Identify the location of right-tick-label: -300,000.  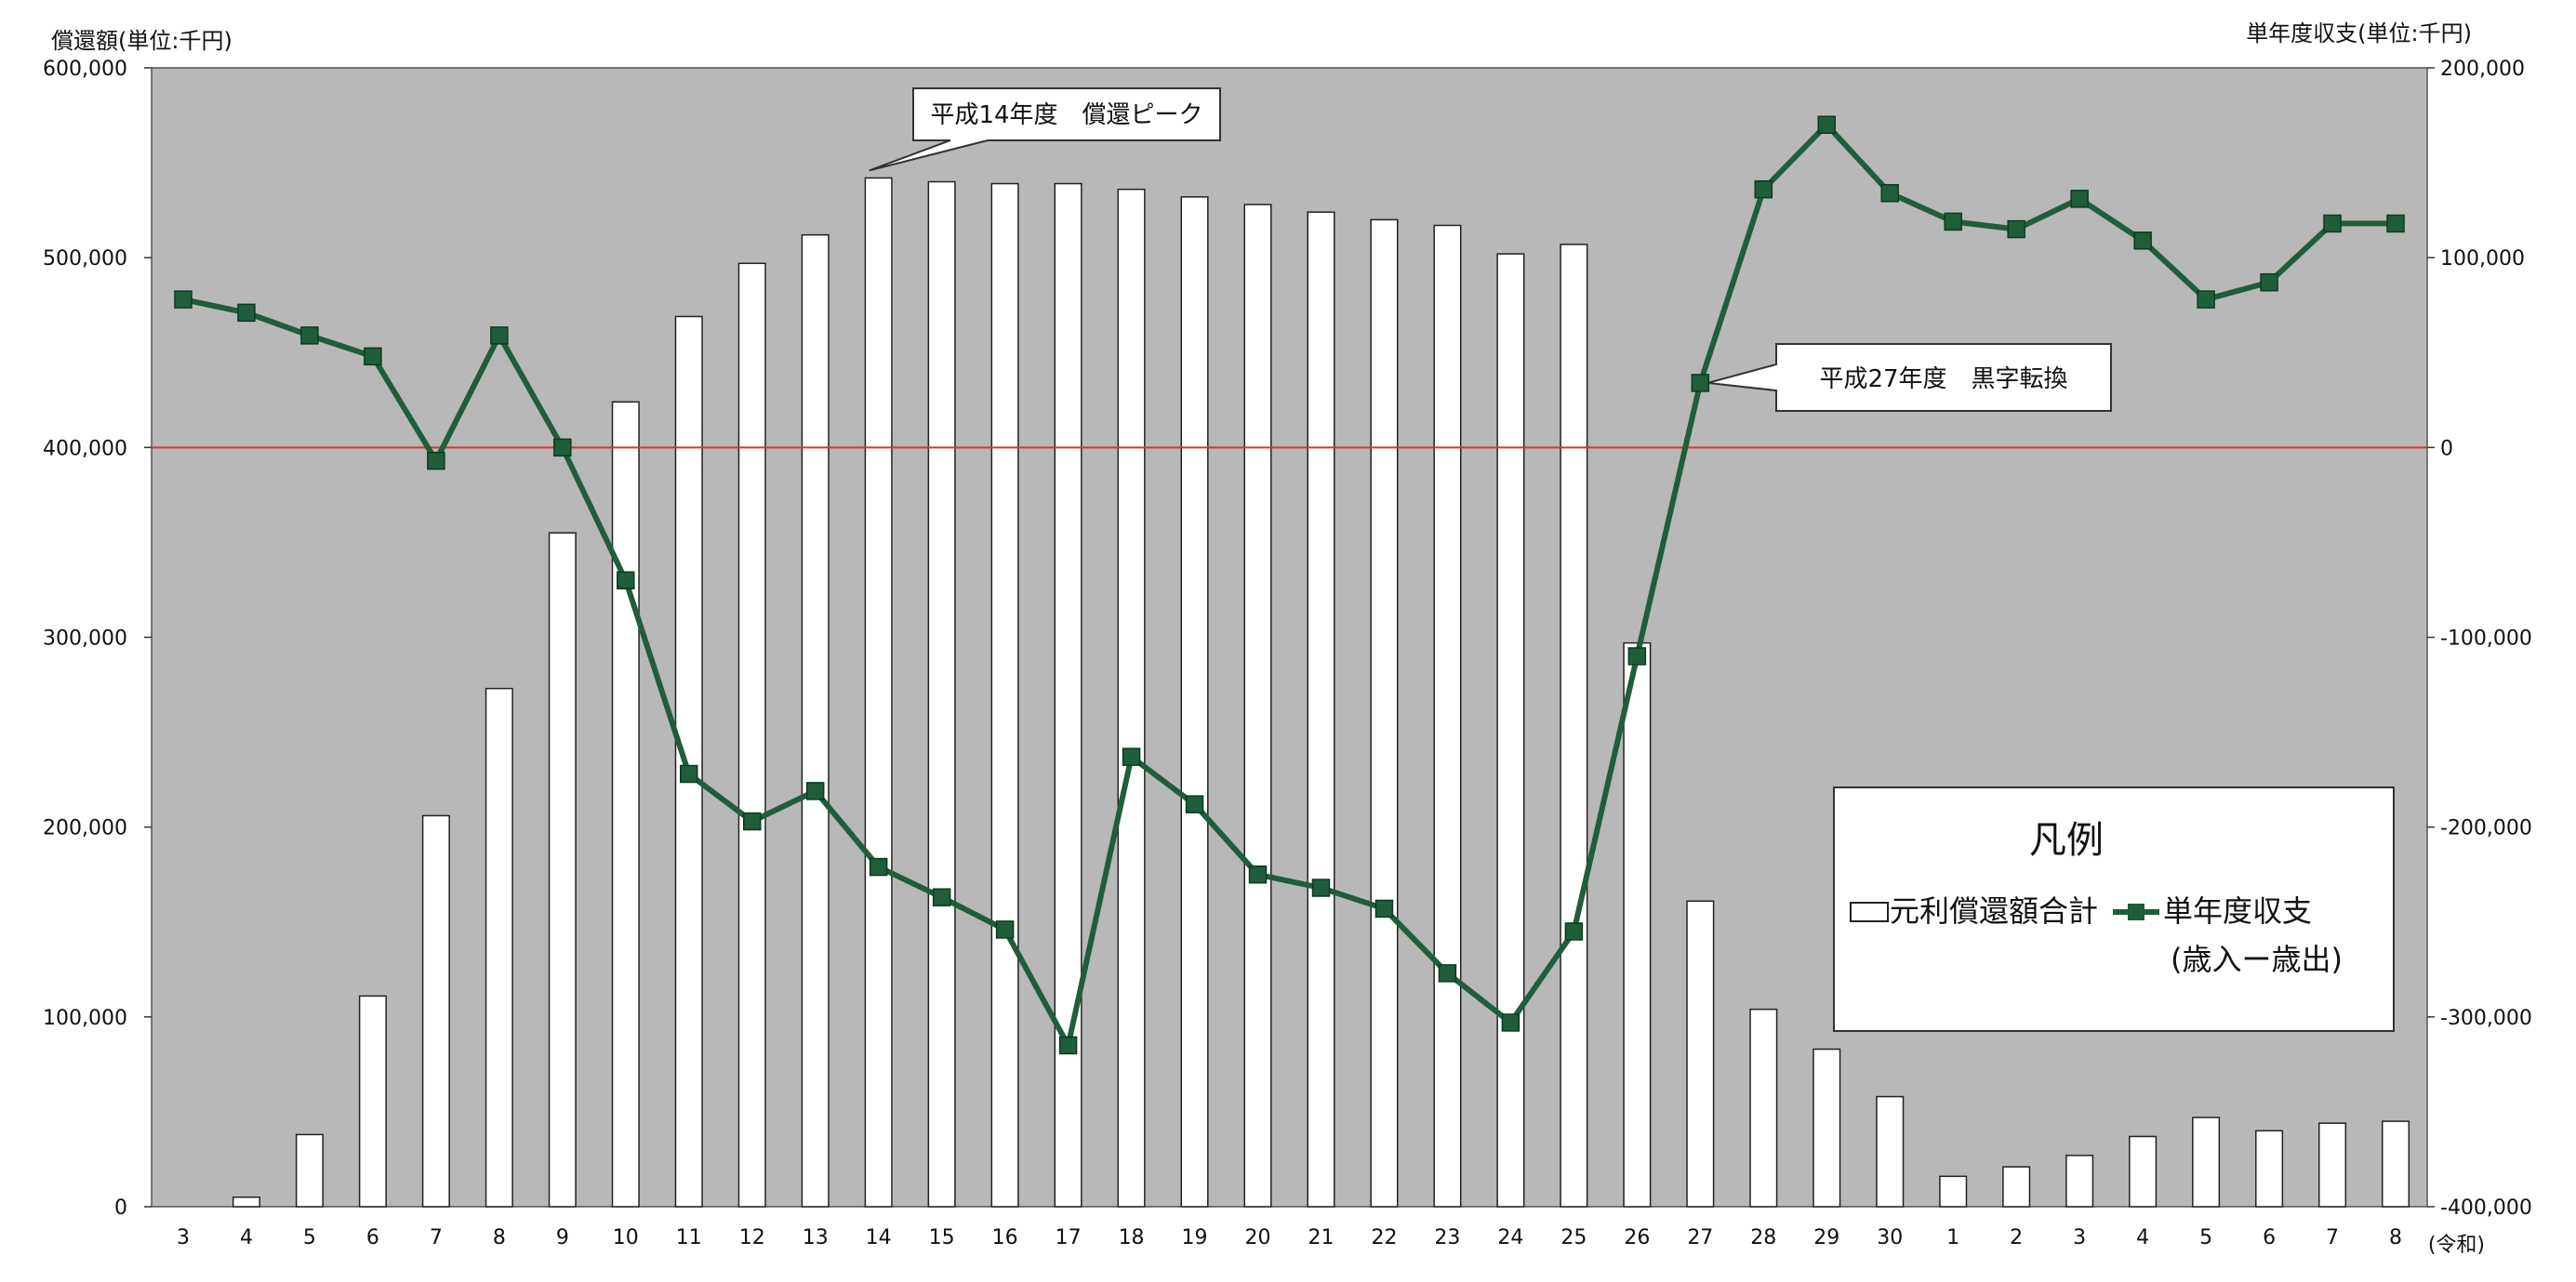
(2486, 1018).